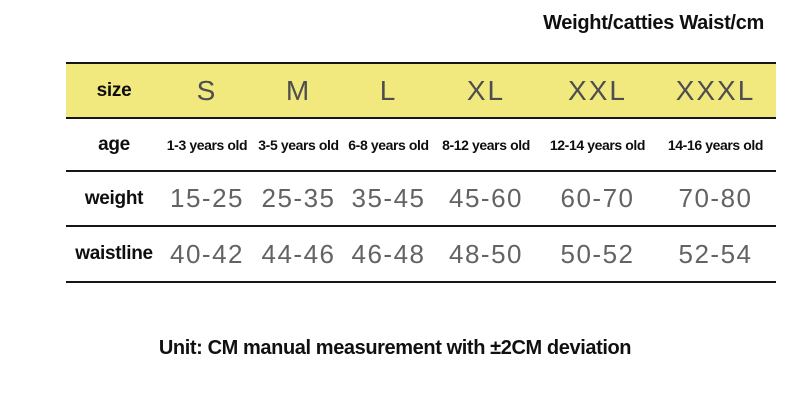 The image size is (800, 417). Describe the element at coordinates (715, 199) in the screenshot. I see `weight-value-xxxl: 70-80` at that location.